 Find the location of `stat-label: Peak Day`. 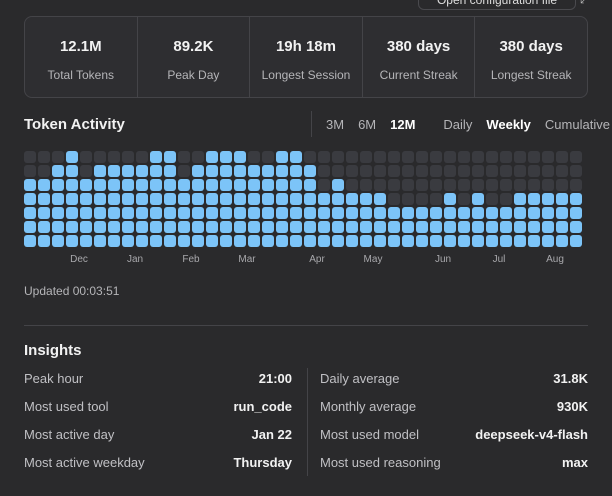

stat-label: Peak Day is located at coordinates (193, 75).